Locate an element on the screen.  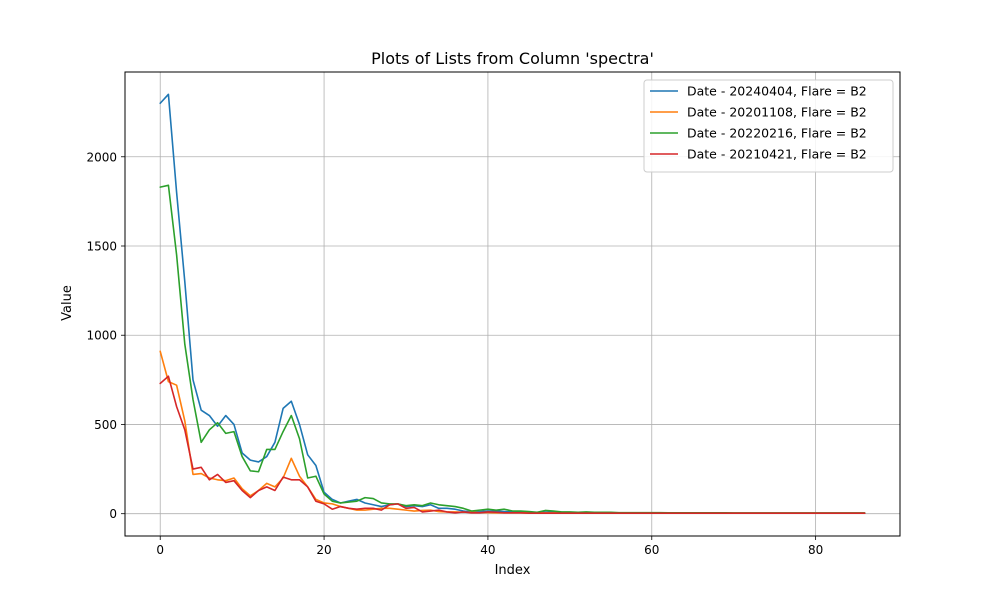
legend-entry: Date - 20201108, Flare = B2 is located at coordinates (777, 112).